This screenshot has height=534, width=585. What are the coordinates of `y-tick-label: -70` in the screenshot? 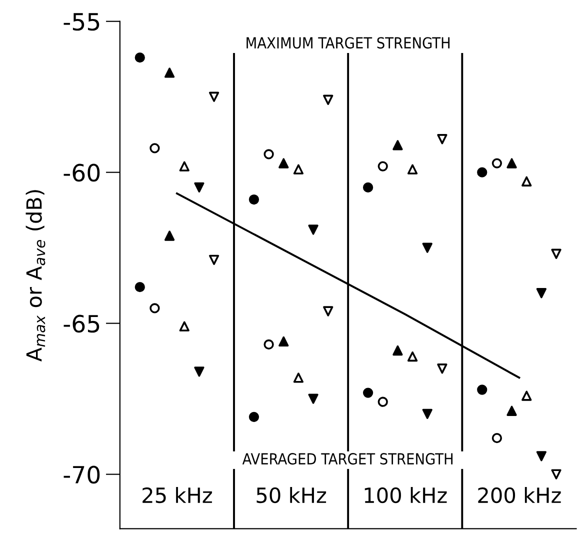 It's located at (82, 475).